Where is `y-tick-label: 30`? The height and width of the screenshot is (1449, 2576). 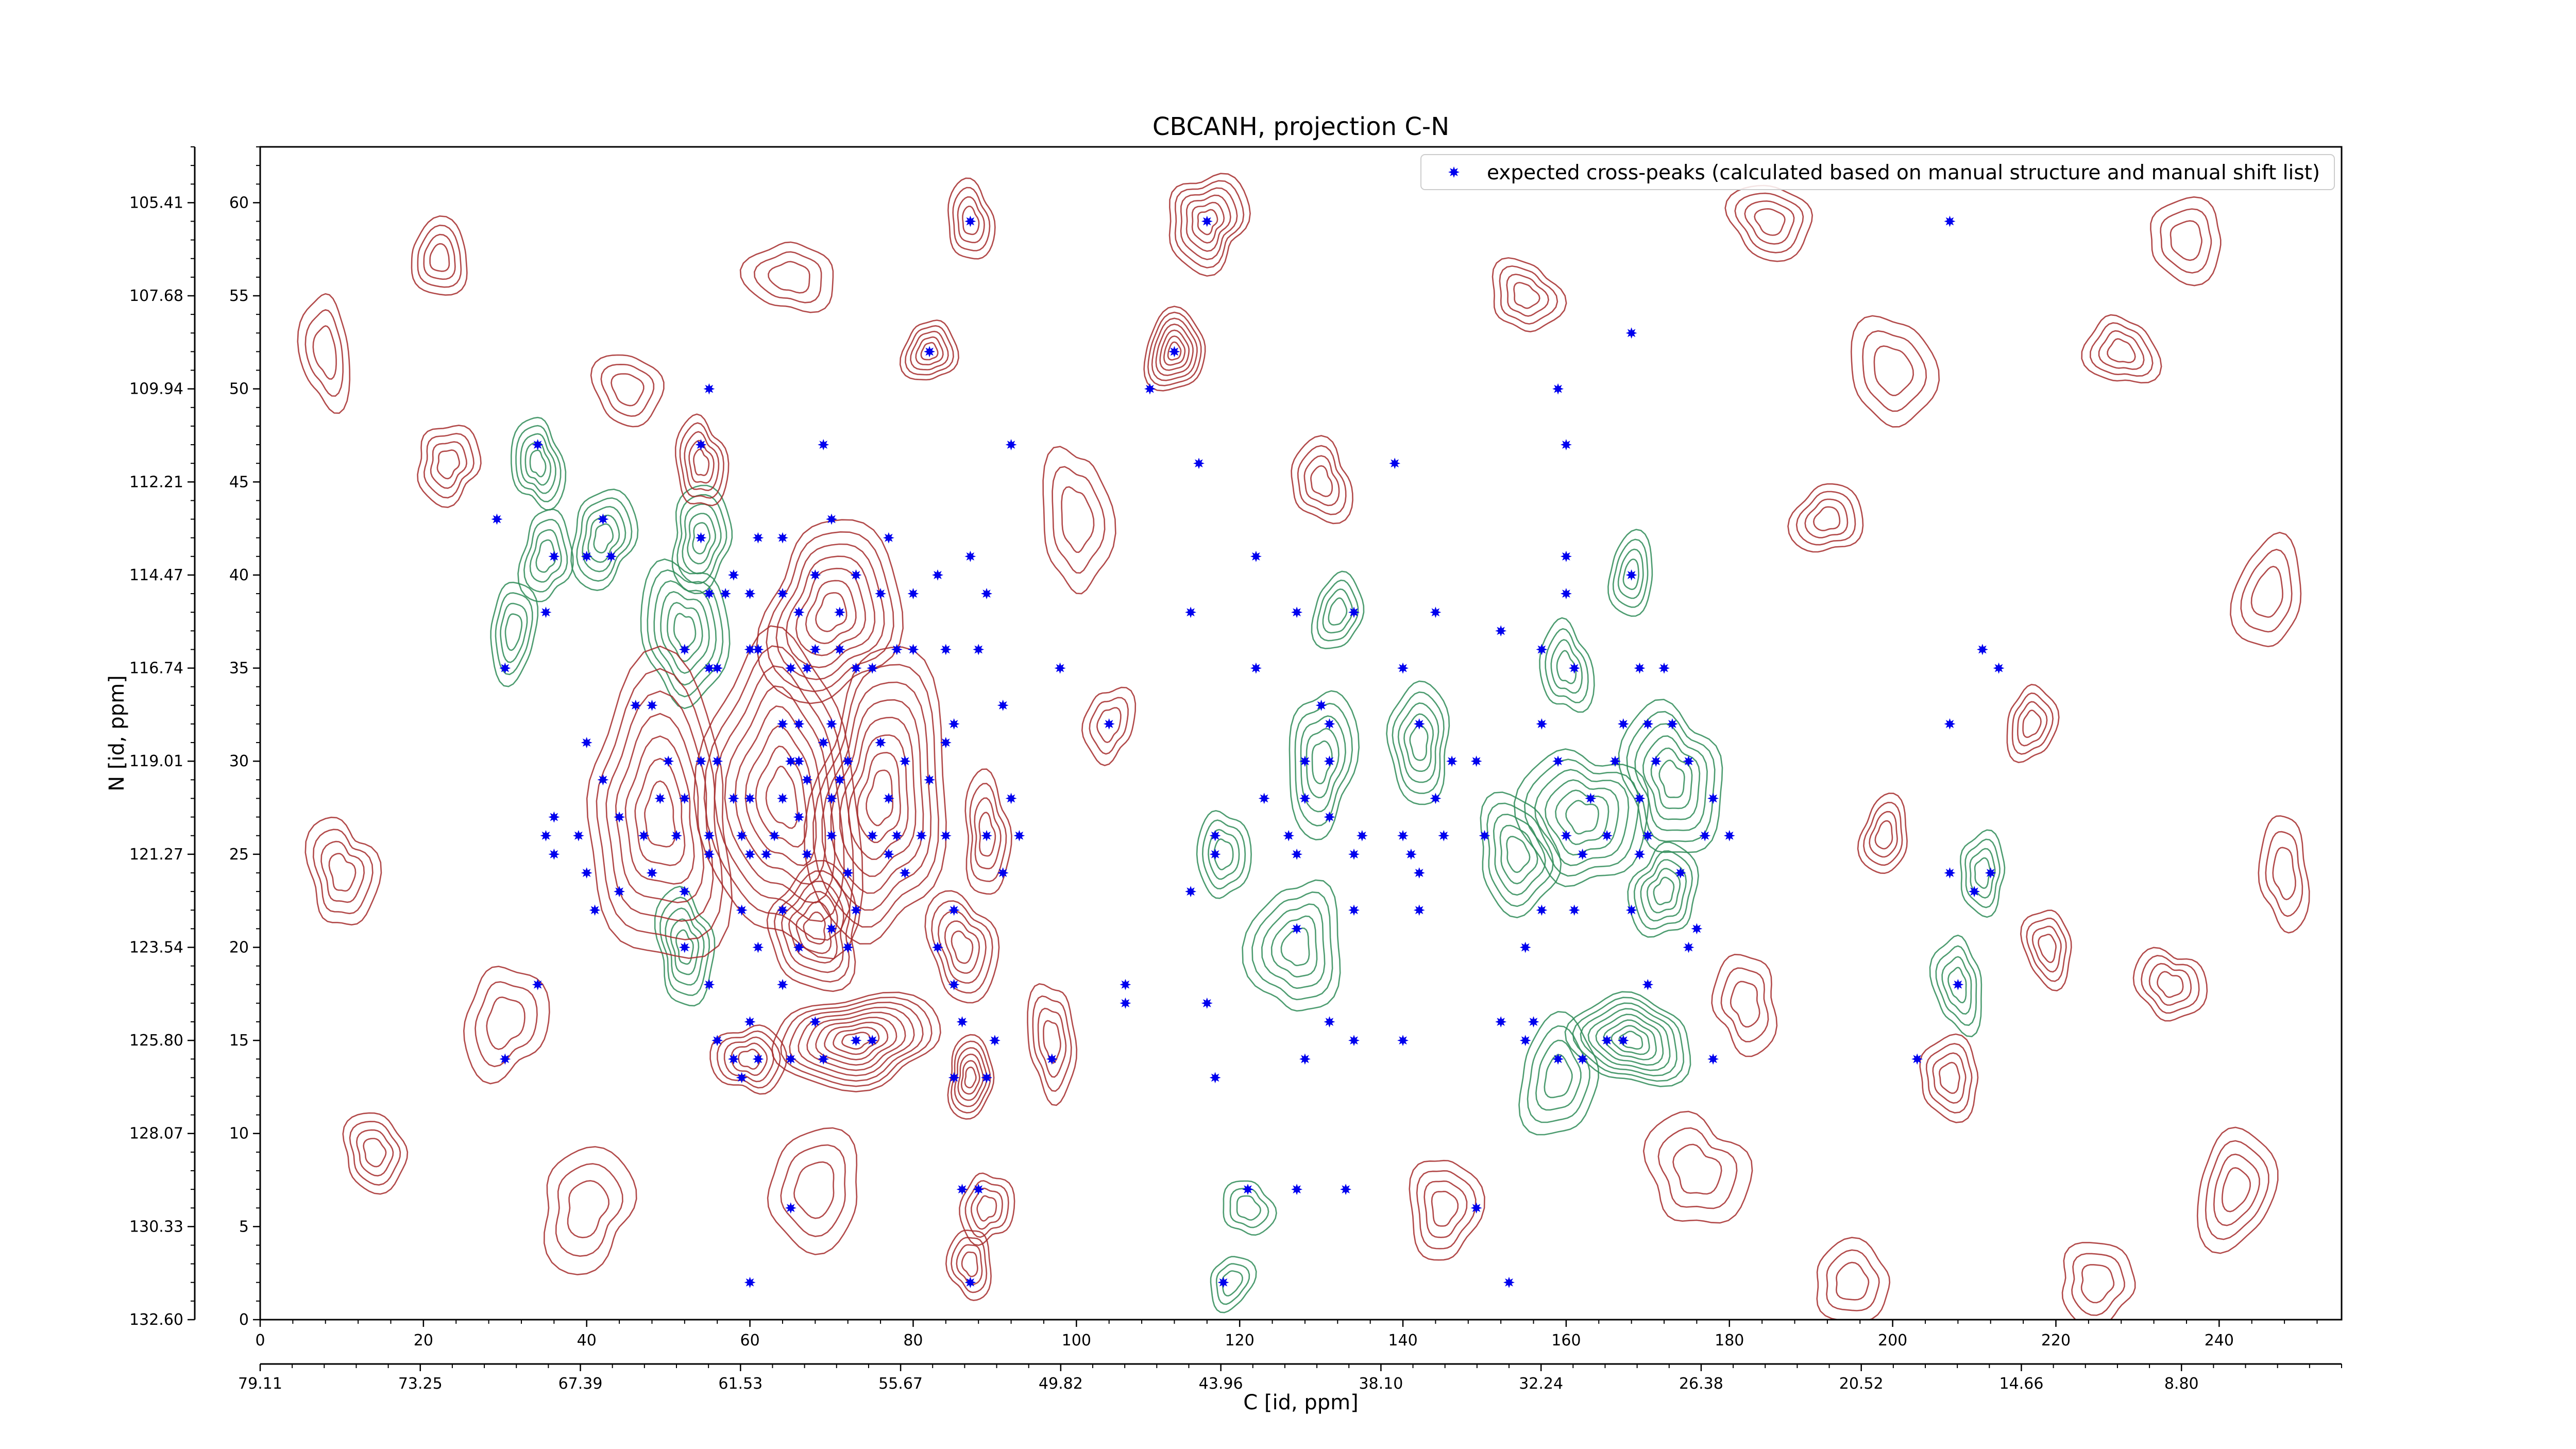 y-tick-label: 30 is located at coordinates (239, 761).